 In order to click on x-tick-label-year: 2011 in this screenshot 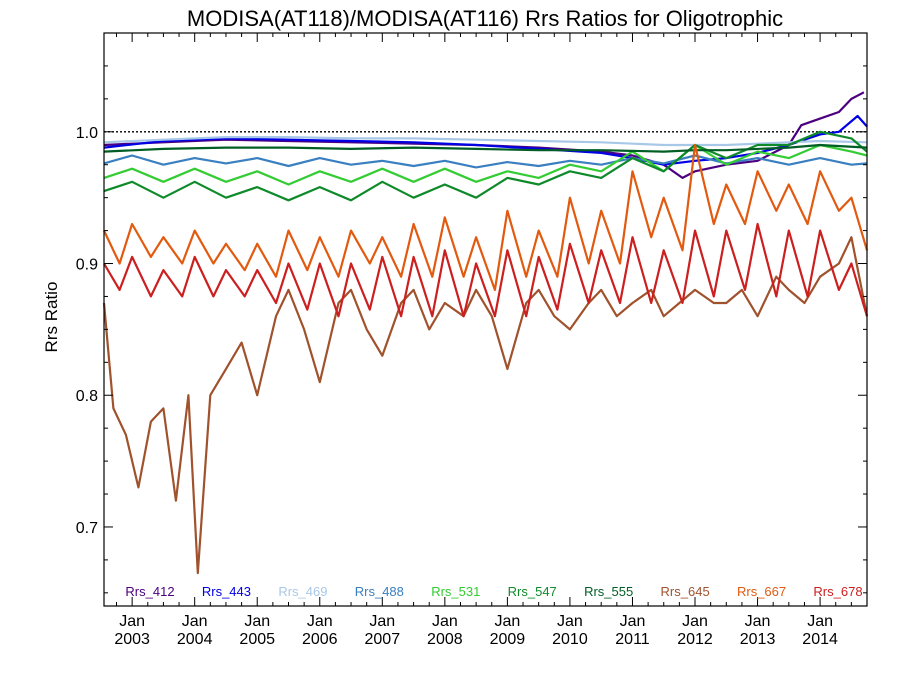, I will do `click(632, 639)`.